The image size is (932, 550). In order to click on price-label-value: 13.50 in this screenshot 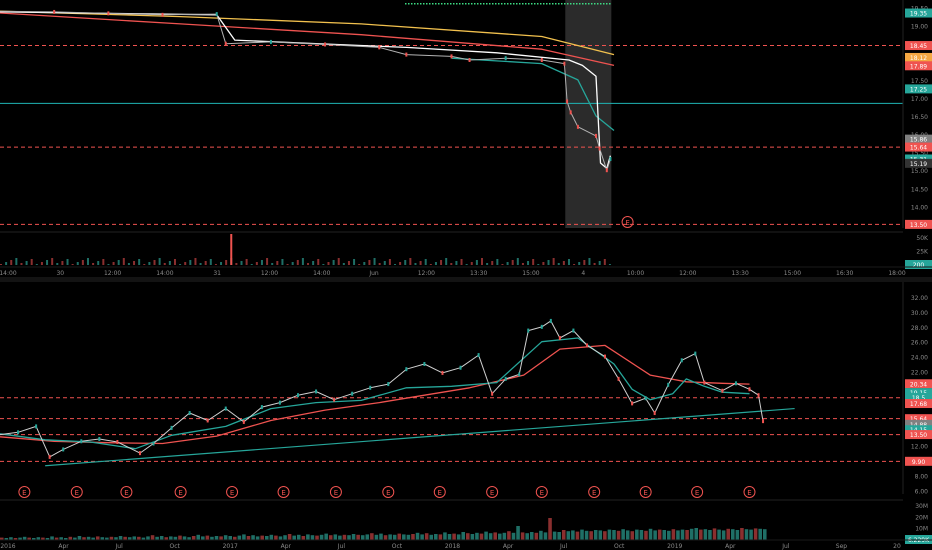, I will do `click(918, 225)`.